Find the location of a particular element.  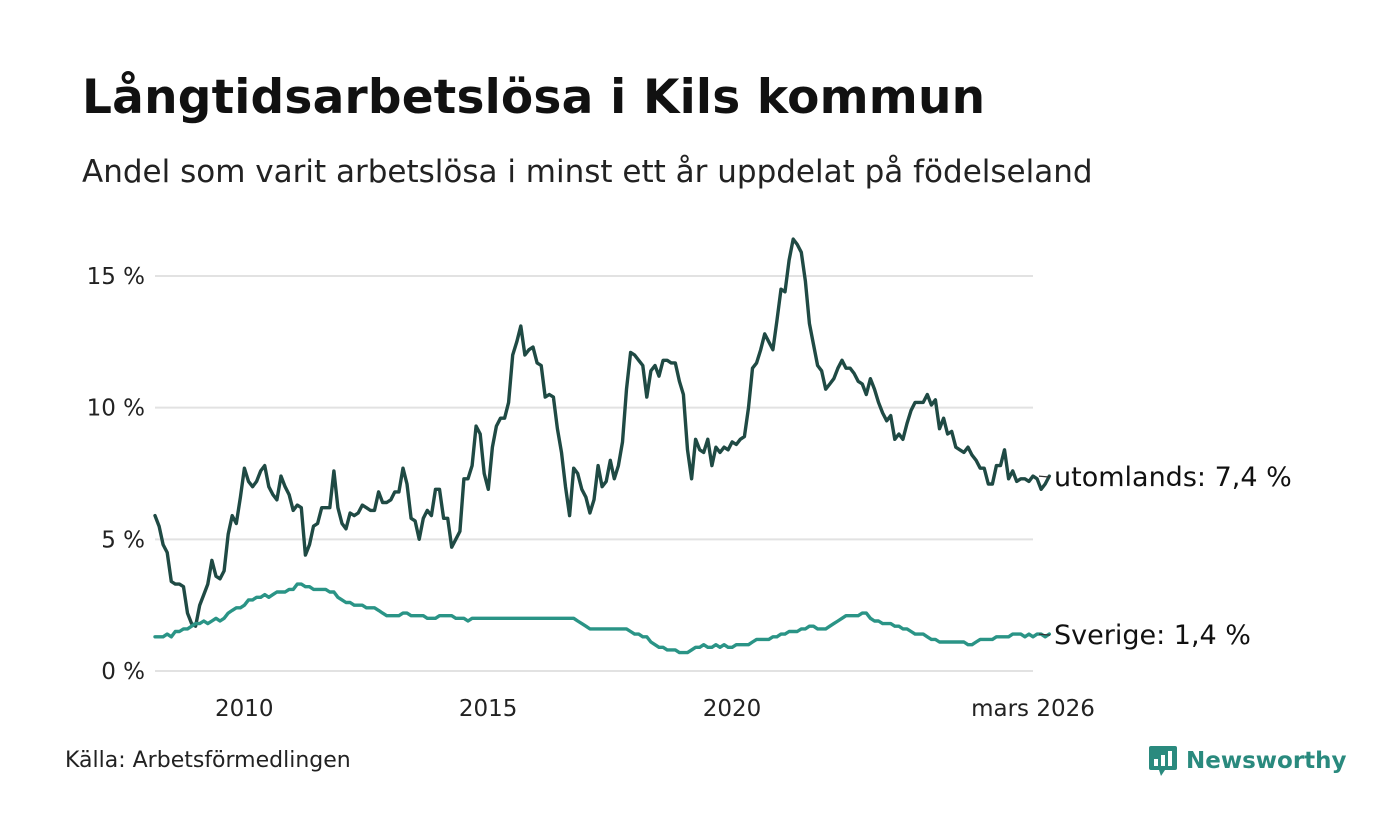

x-tick-label: mars 2026 is located at coordinates (1033, 709).